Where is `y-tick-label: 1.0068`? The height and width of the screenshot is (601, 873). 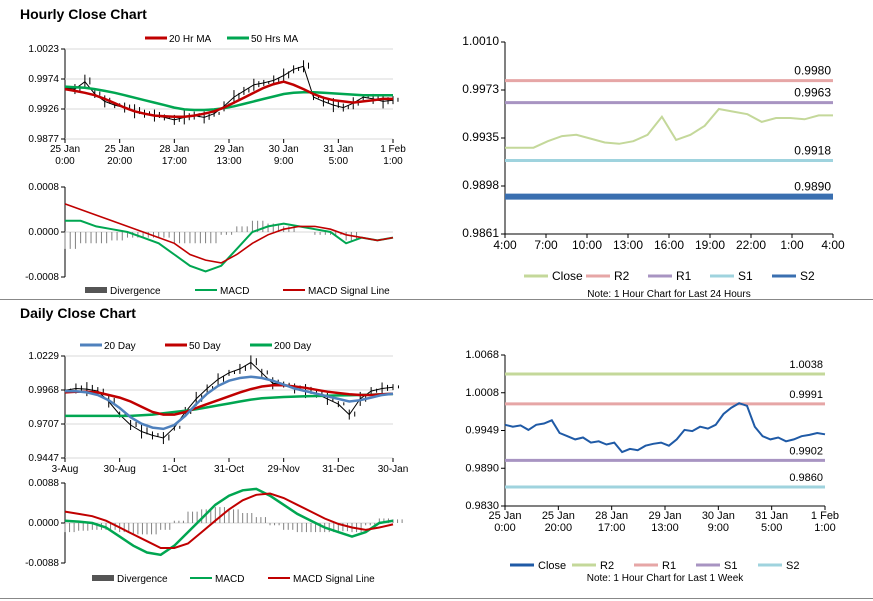
y-tick-label: 1.0068 is located at coordinates (482, 355).